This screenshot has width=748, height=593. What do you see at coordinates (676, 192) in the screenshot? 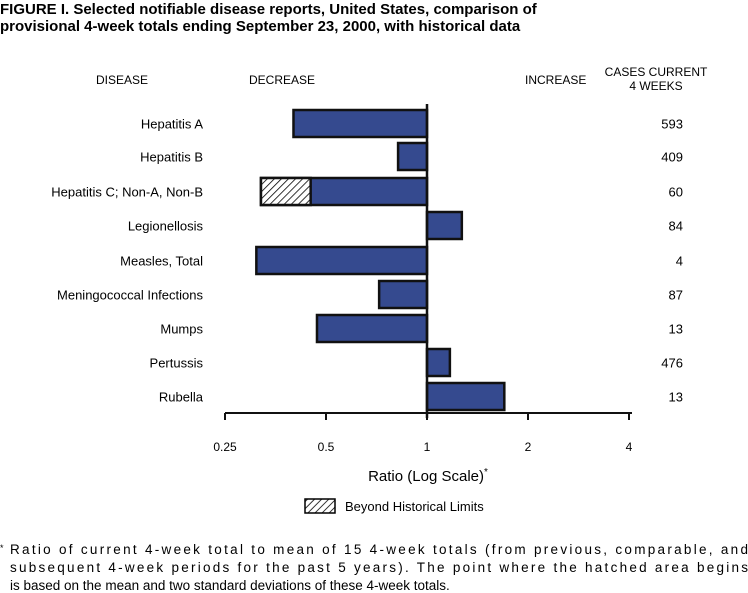
I see `cases-value: 60` at bounding box center [676, 192].